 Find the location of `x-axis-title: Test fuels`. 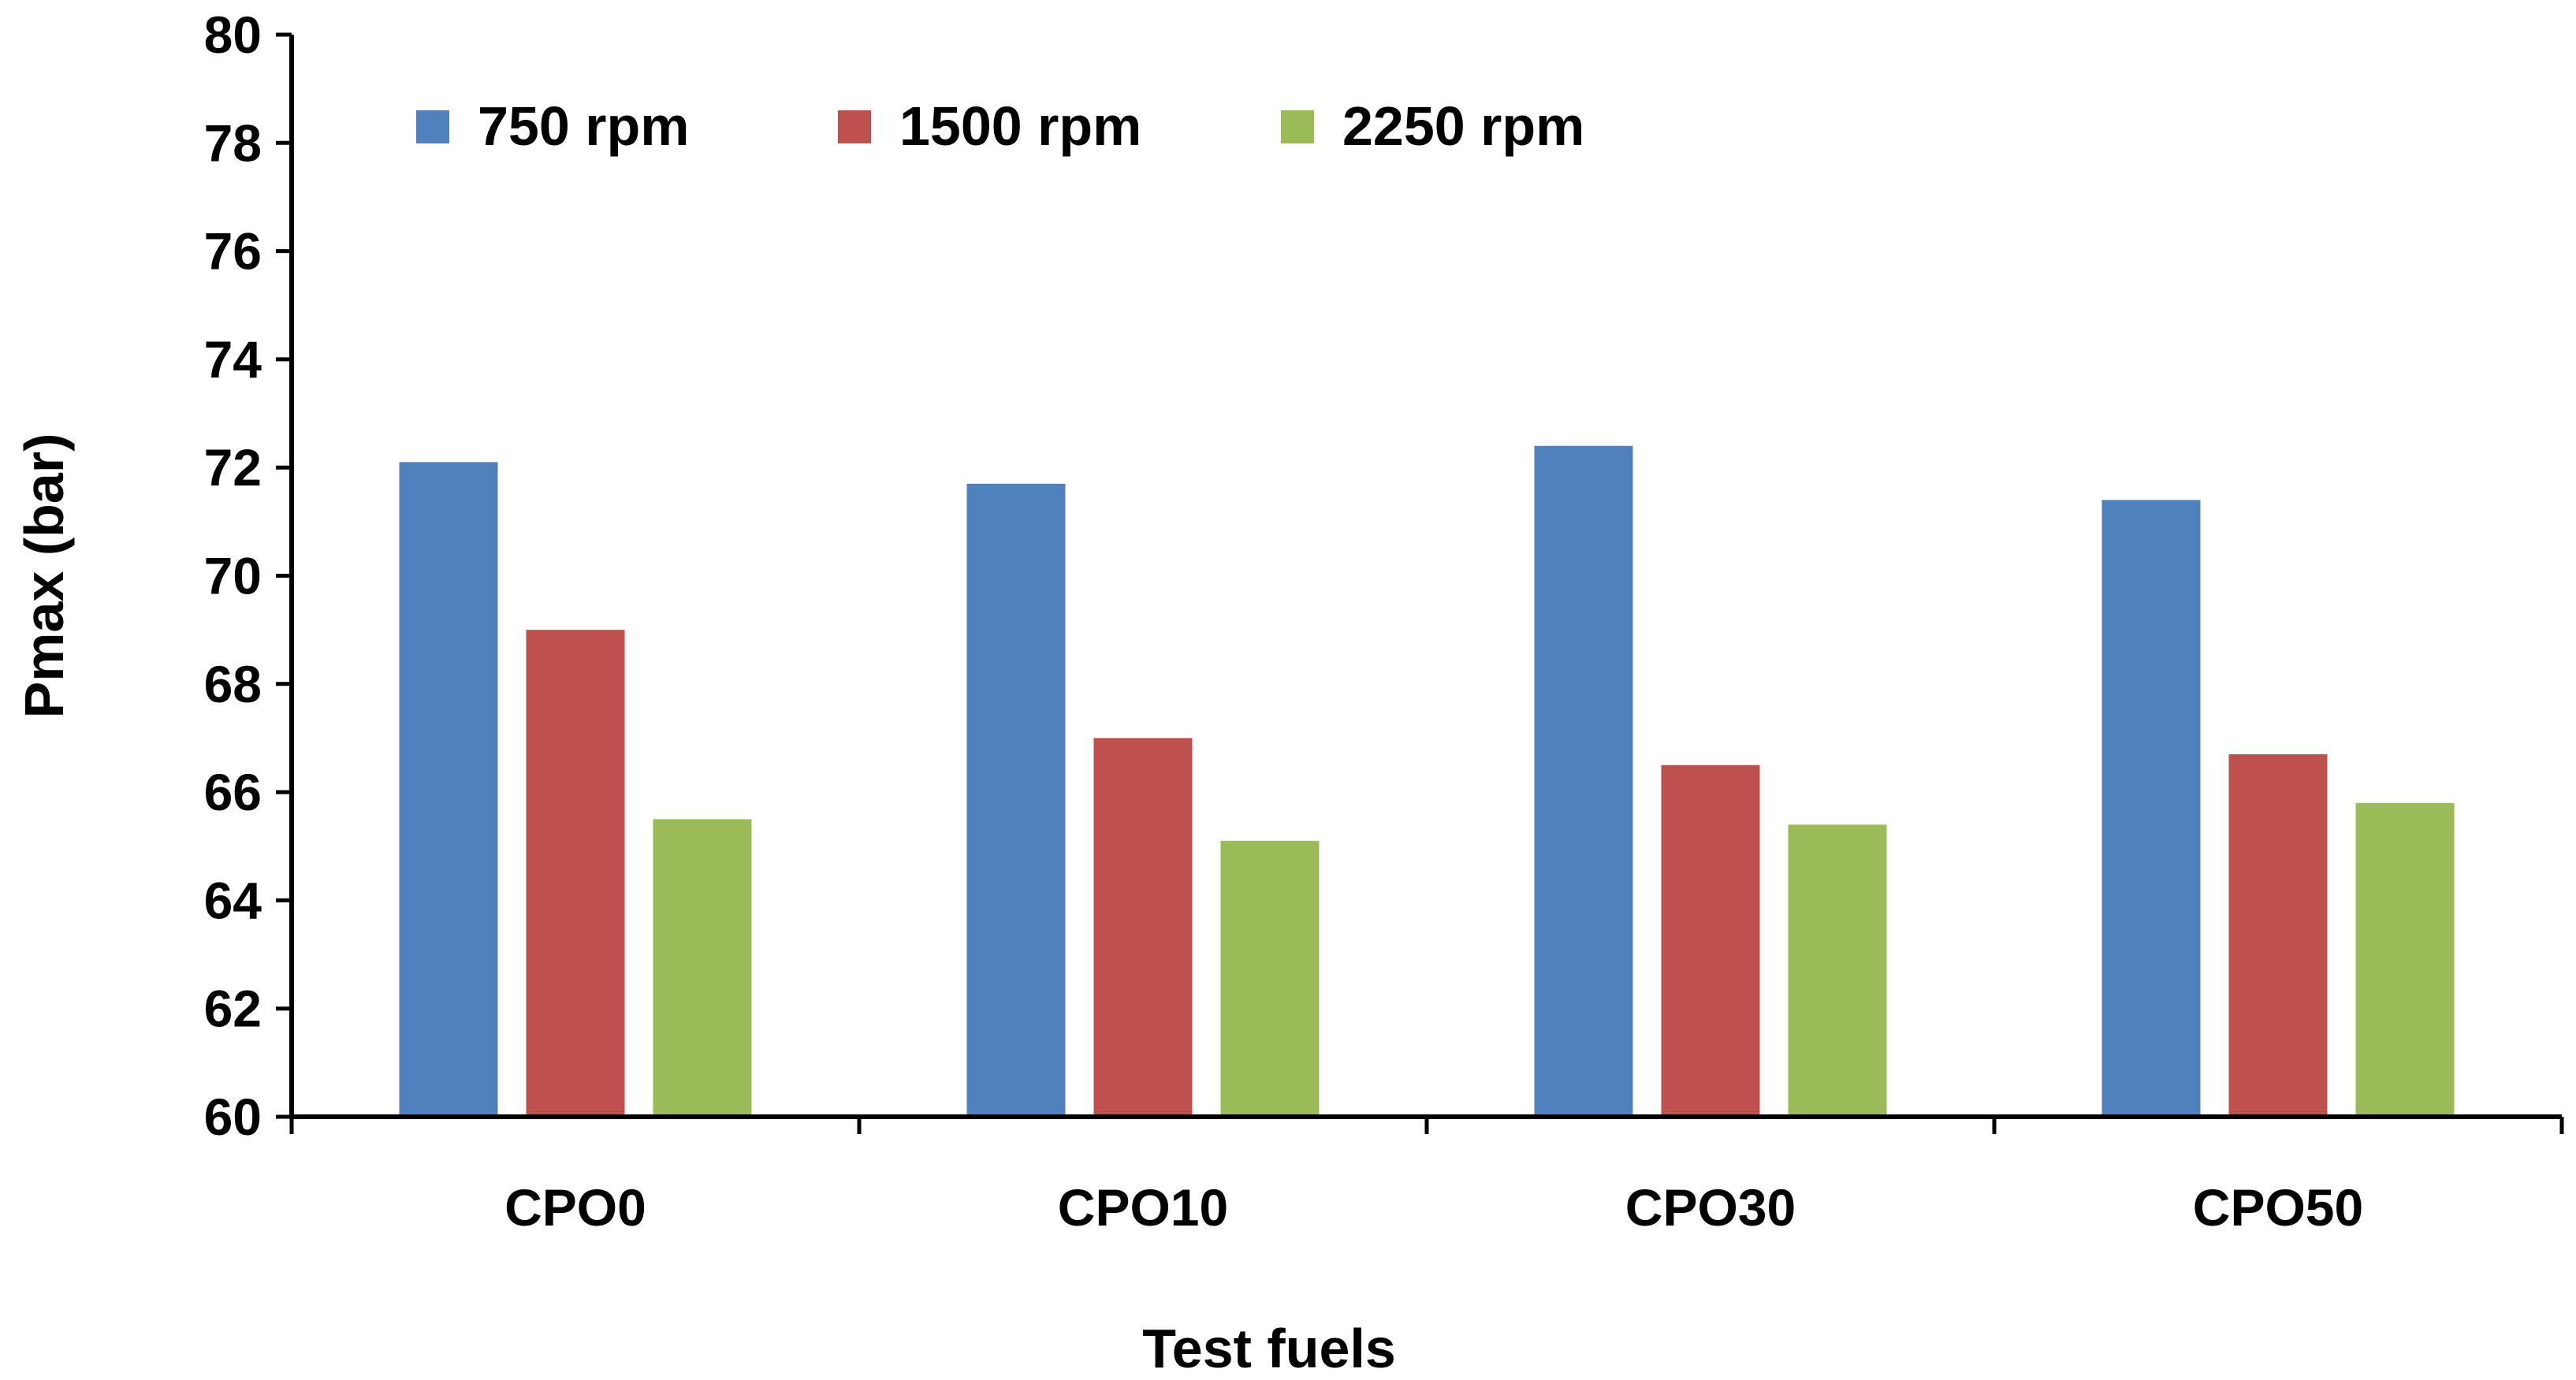

x-axis-title: Test fuels is located at coordinates (1269, 1348).